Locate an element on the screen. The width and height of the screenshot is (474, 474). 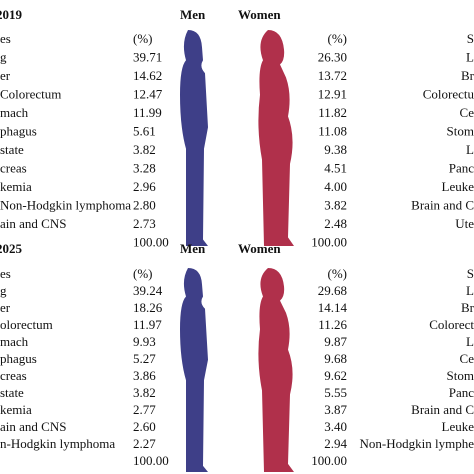
men-pct: 39.71 is located at coordinates (147, 56).